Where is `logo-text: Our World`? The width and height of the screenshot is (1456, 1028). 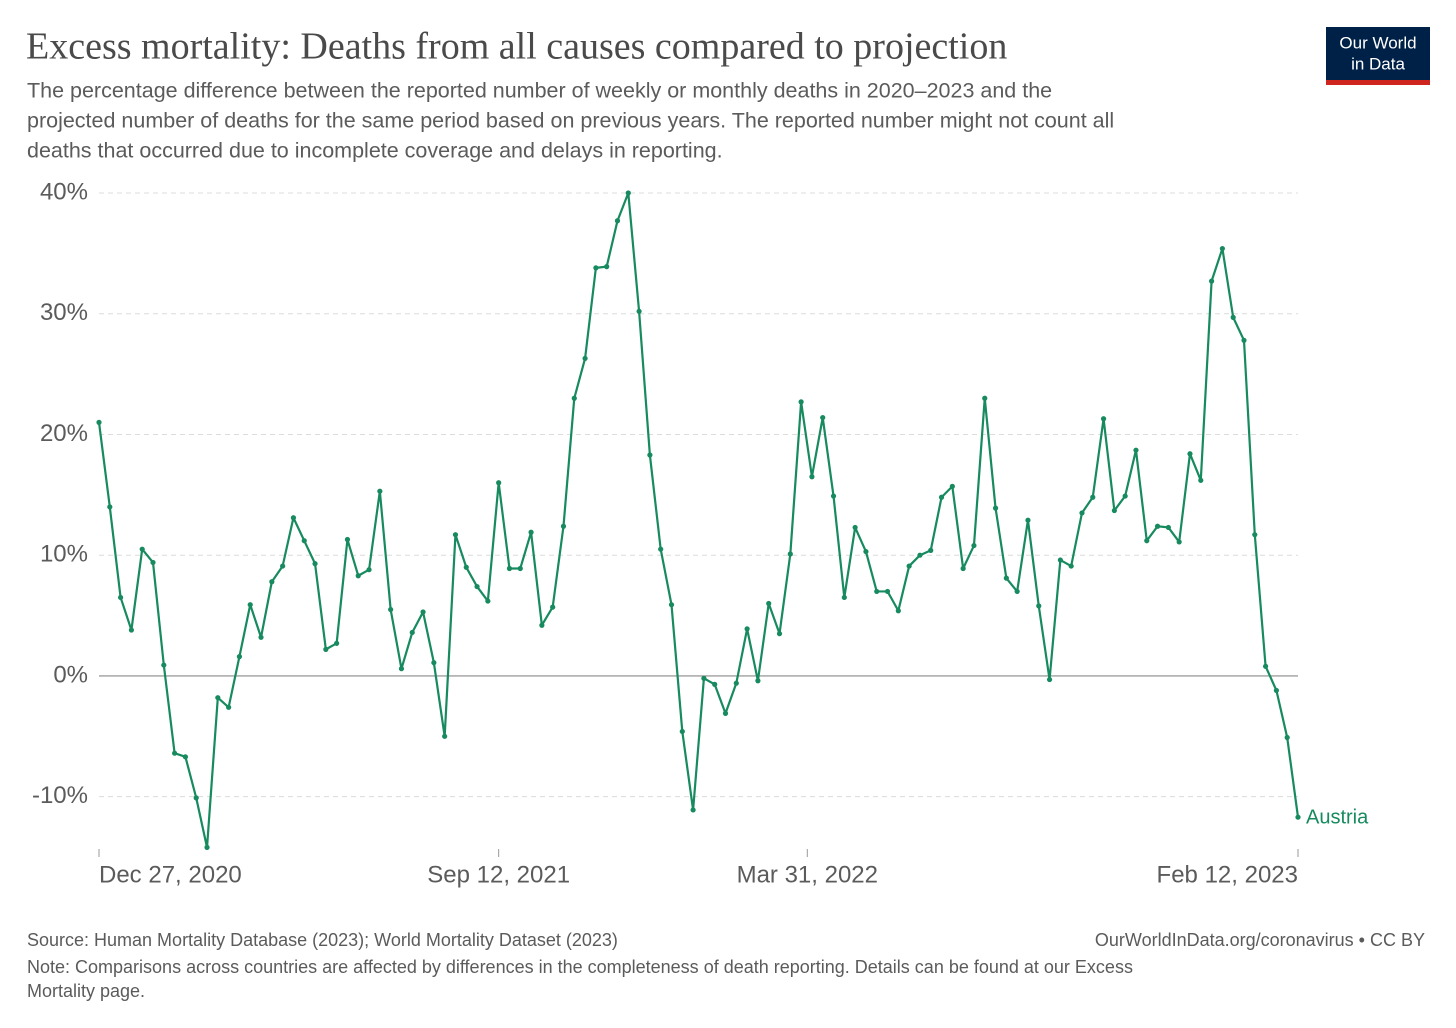 logo-text: Our World is located at coordinates (1377, 42).